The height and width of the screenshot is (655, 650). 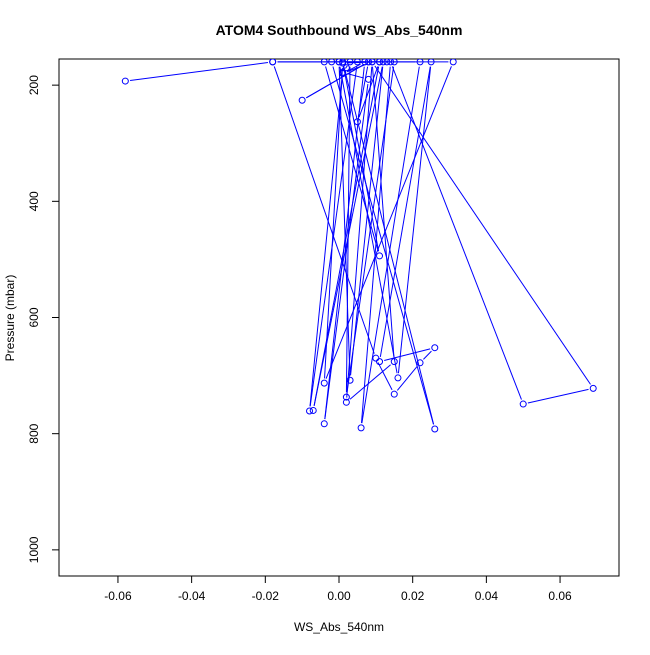 What do you see at coordinates (118, 596) in the screenshot?
I see `x-tick-label: -0.06` at bounding box center [118, 596].